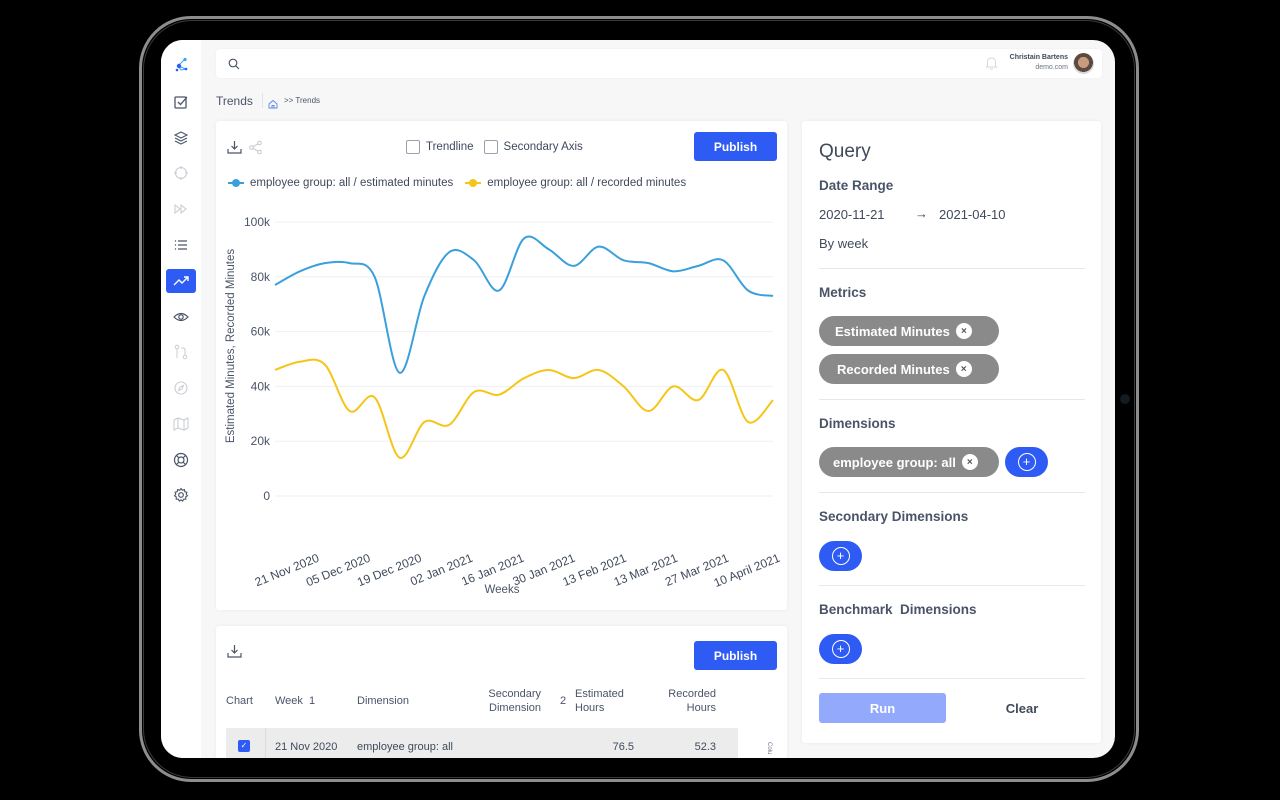  Describe the element at coordinates (273, 105) in the screenshot. I see `home-icon` at that location.